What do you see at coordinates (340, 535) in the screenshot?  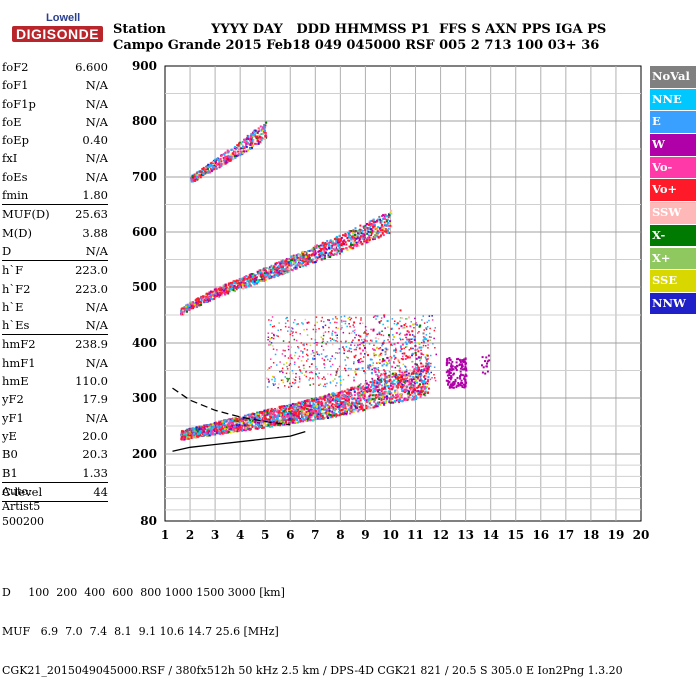 I see `x-tick-label: 8` at bounding box center [340, 535].